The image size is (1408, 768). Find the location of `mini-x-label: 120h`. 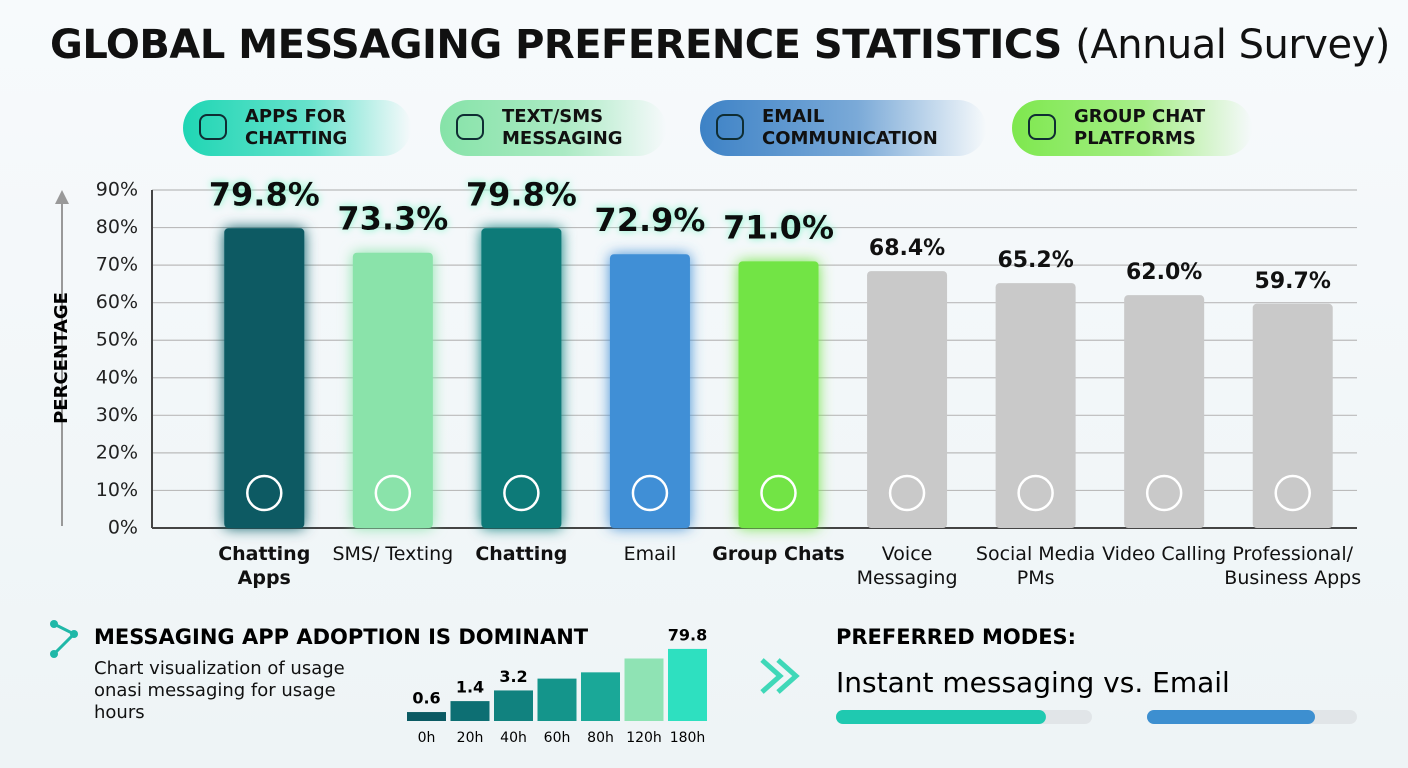

mini-x-label: 120h is located at coordinates (644, 738).